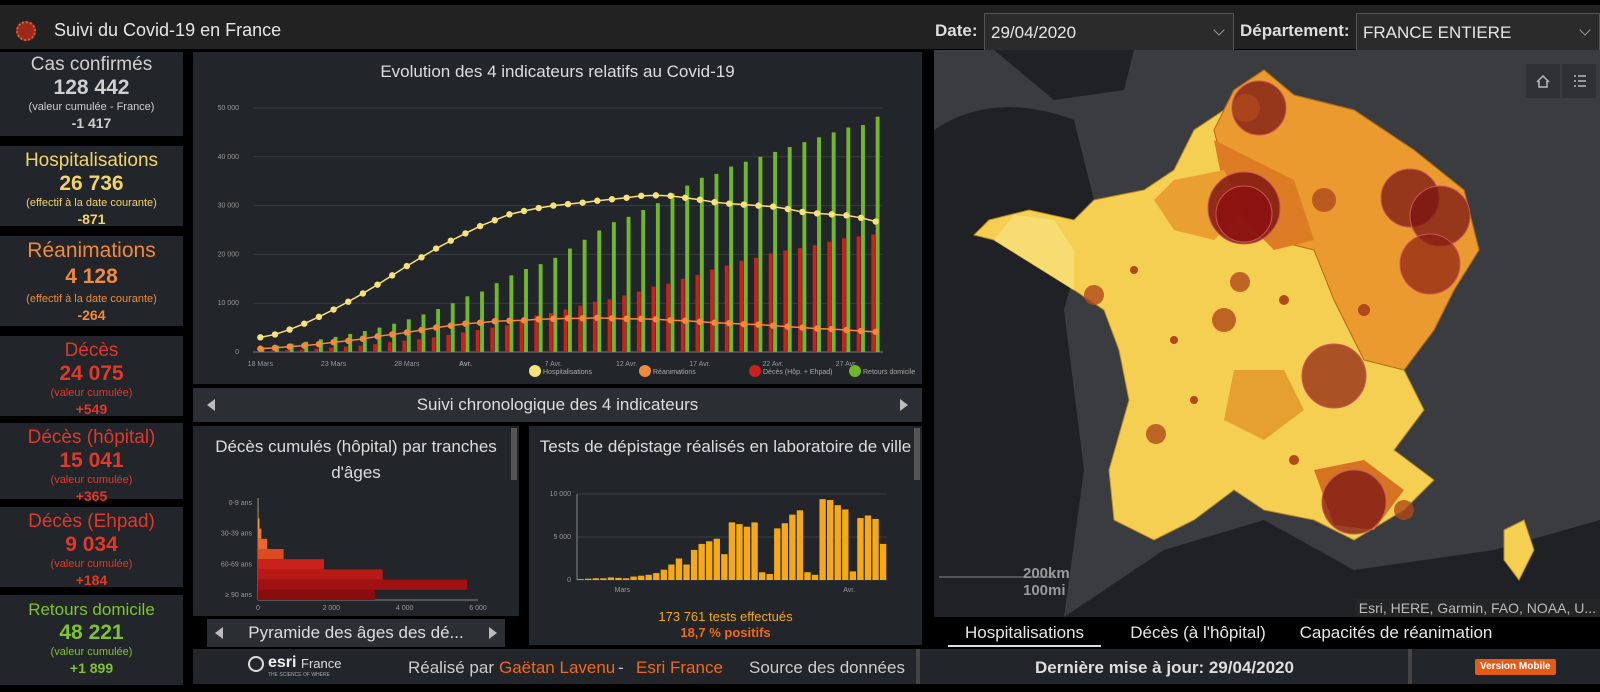  What do you see at coordinates (258, 608) in the screenshot?
I see `x-tick-label: 0` at bounding box center [258, 608].